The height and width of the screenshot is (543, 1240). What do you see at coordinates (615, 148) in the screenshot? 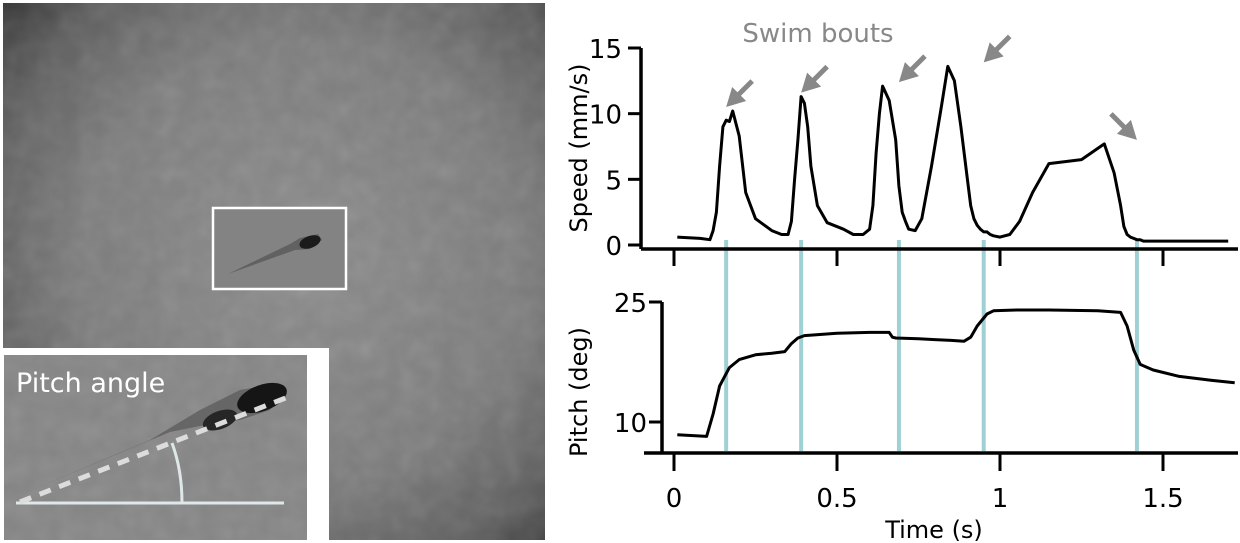
I see `speed-y-ticks: 0 5 10 15` at bounding box center [615, 148].